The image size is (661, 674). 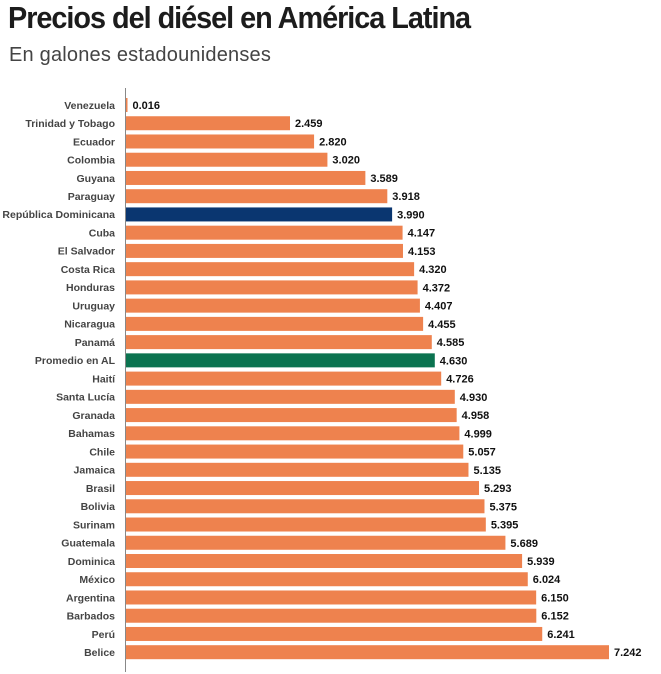 What do you see at coordinates (95, 179) in the screenshot?
I see `category-label: Guyana` at bounding box center [95, 179].